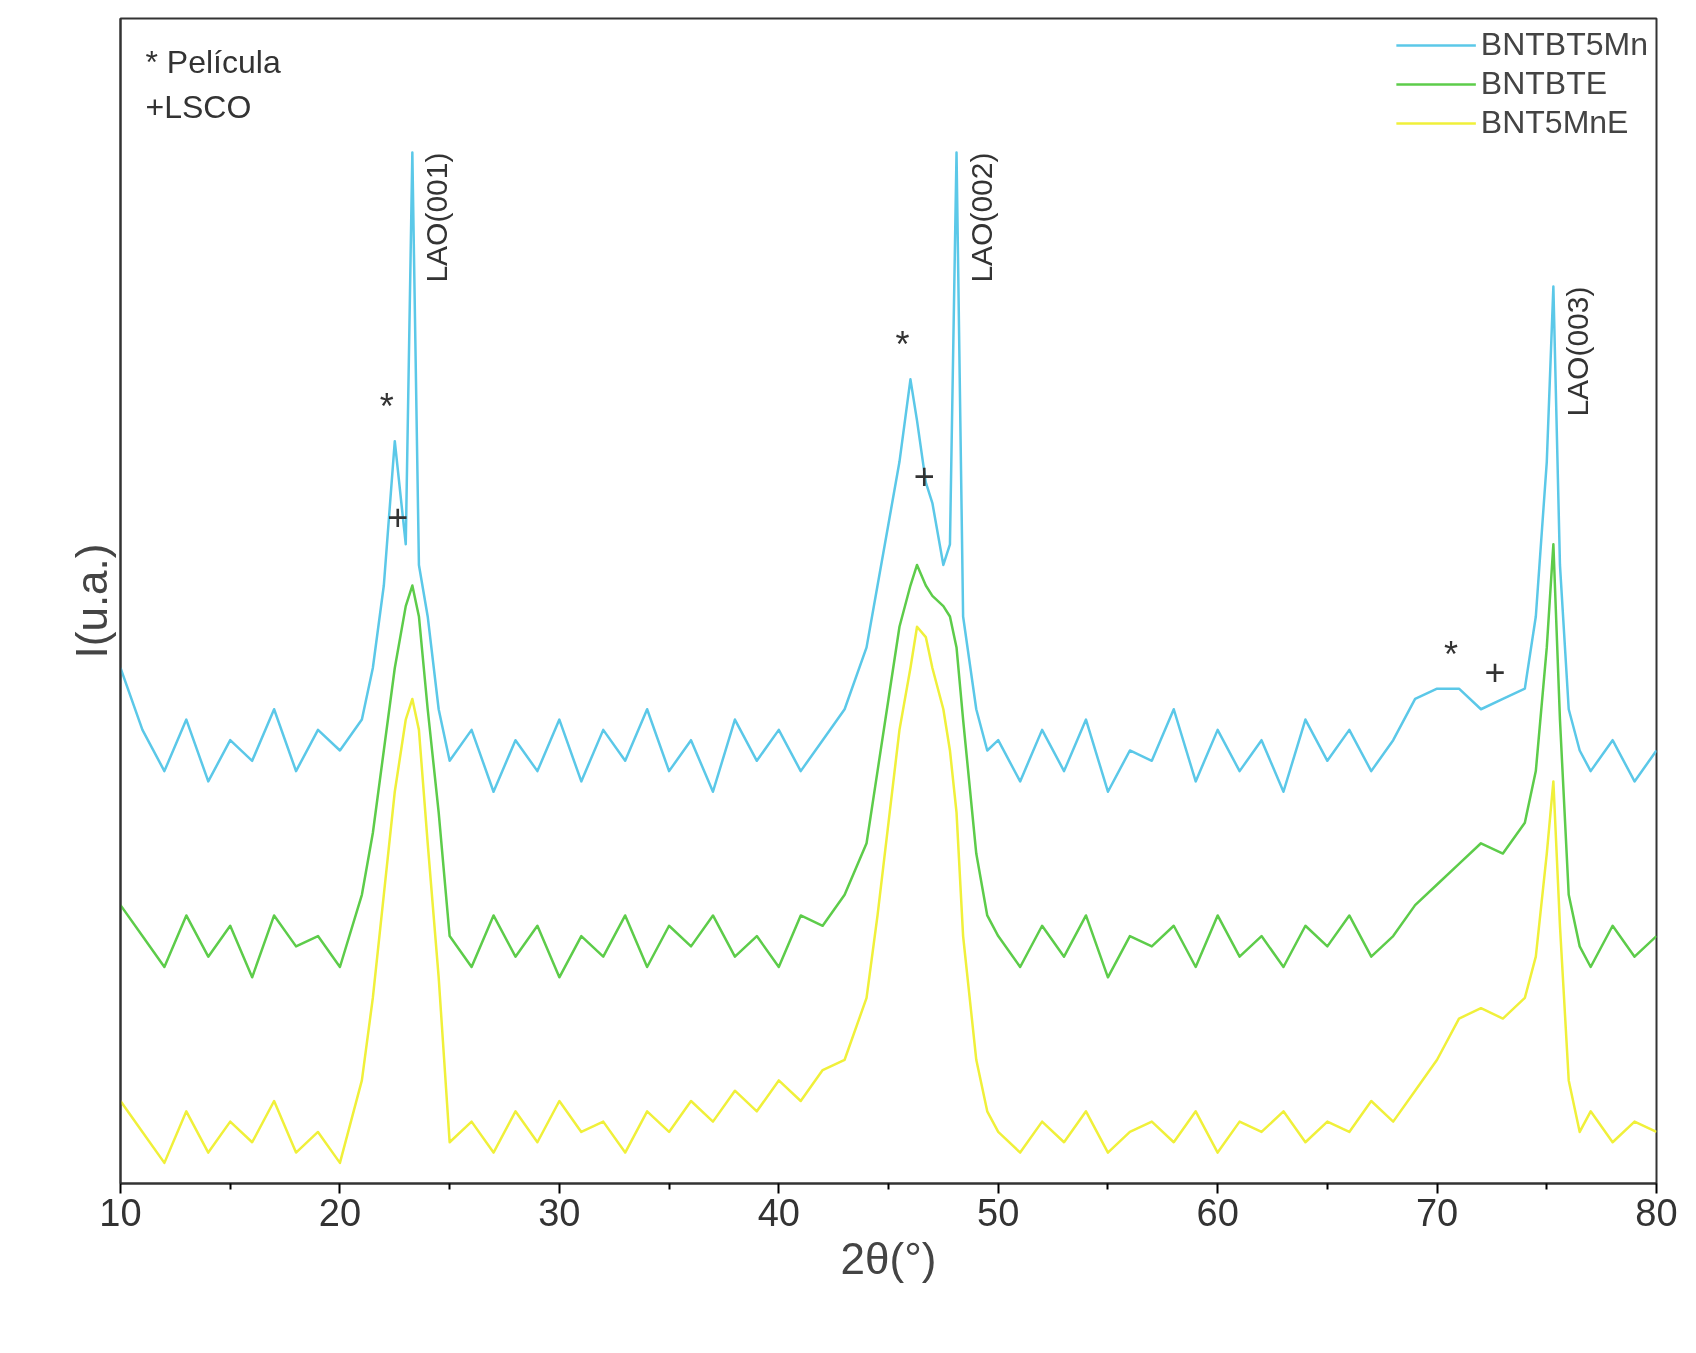  Describe the element at coordinates (778, 1212) in the screenshot. I see `x-tick-label: 40` at that location.